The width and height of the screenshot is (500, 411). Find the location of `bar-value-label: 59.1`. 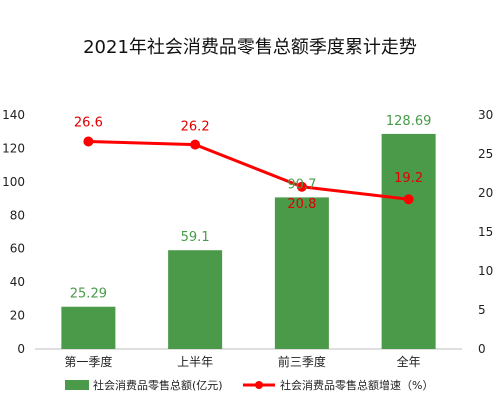

bar-value-label: 59.1 is located at coordinates (195, 237).